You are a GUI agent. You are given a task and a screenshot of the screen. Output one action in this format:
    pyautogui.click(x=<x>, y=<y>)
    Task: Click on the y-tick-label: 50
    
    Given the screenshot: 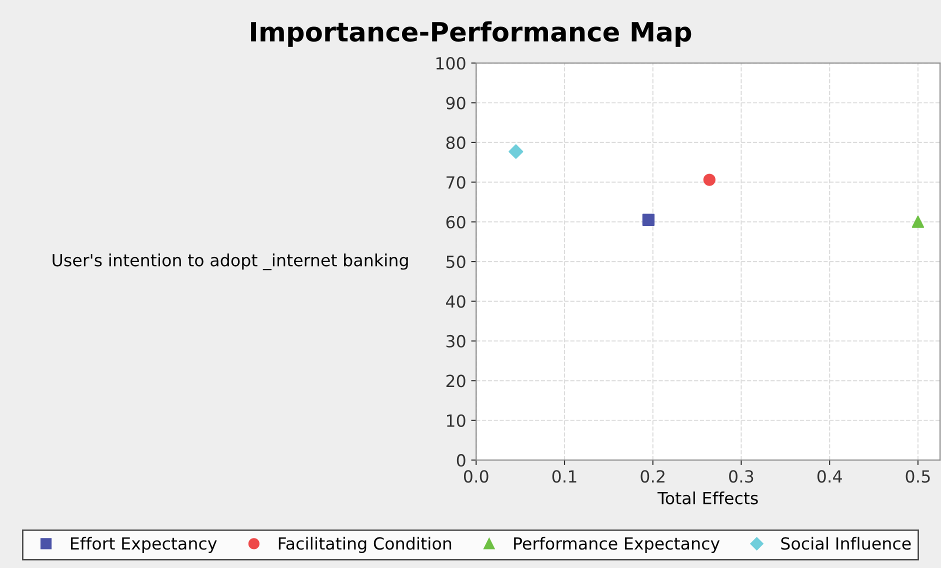 What is the action you would take?
    pyautogui.click(x=456, y=262)
    